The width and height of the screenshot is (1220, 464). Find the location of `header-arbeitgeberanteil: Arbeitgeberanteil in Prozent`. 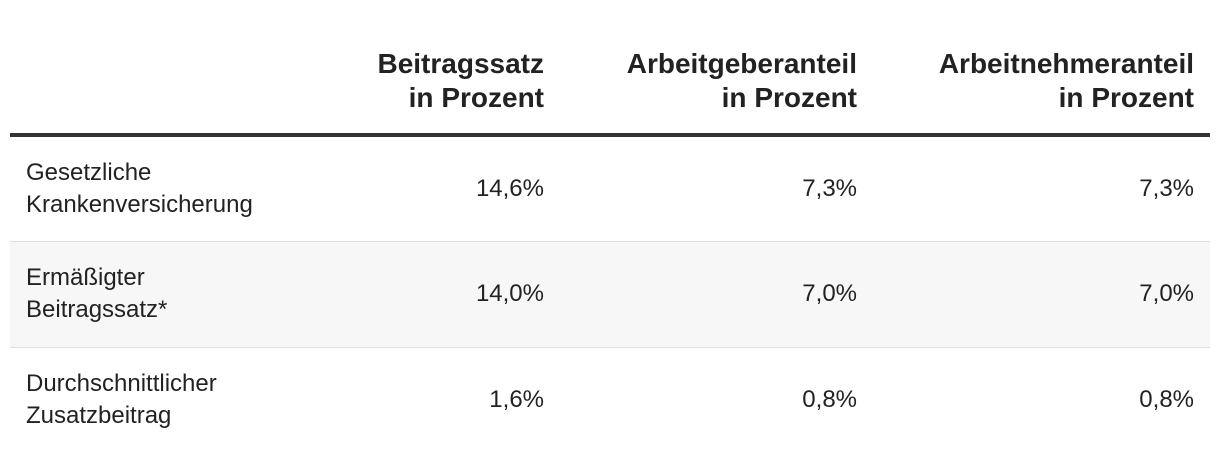

header-arbeitgeberanteil: Arbeitgeberanteil in Prozent is located at coordinates (716, 68).